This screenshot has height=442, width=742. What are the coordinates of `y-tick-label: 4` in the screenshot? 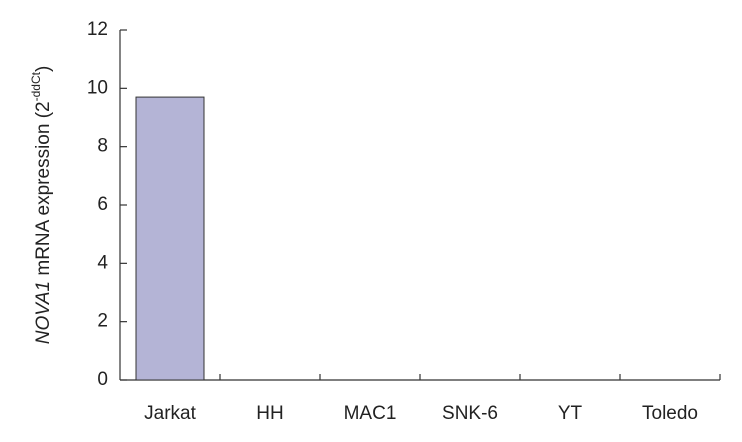 It's located at (102, 262).